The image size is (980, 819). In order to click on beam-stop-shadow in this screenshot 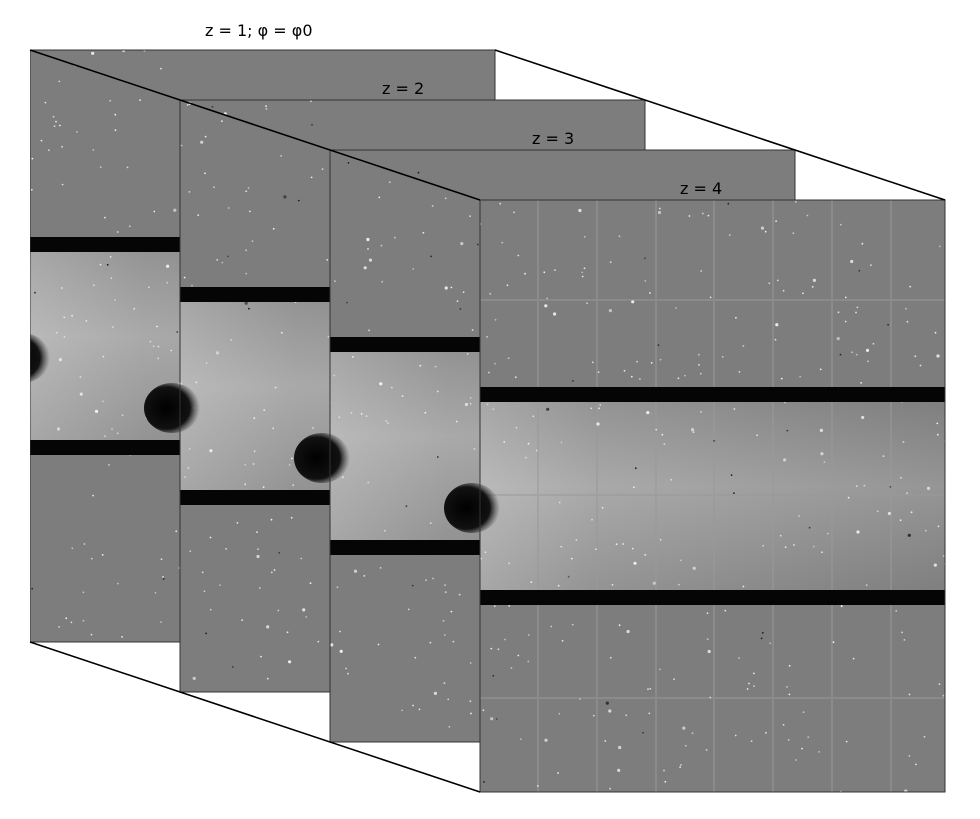, I will do `click(172, 408)`.